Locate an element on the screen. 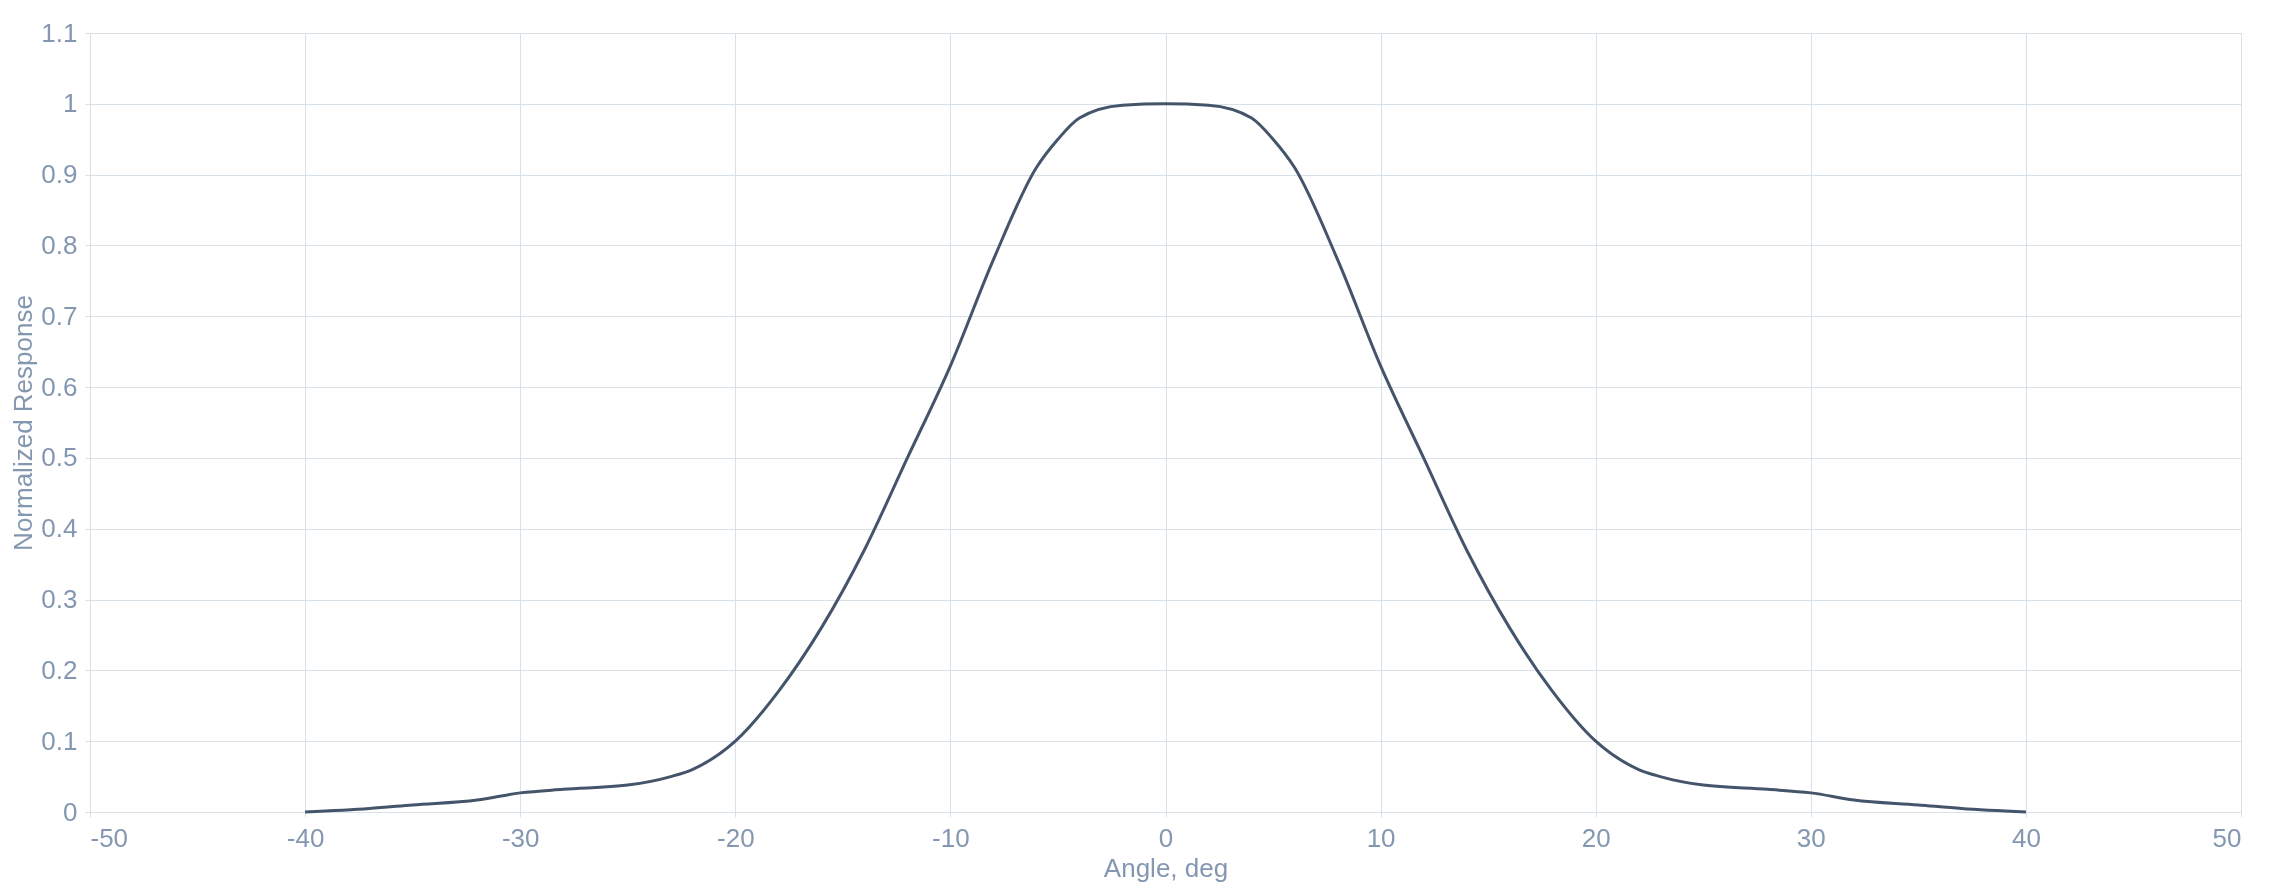  y-tick-label: 1 is located at coordinates (70, 103).